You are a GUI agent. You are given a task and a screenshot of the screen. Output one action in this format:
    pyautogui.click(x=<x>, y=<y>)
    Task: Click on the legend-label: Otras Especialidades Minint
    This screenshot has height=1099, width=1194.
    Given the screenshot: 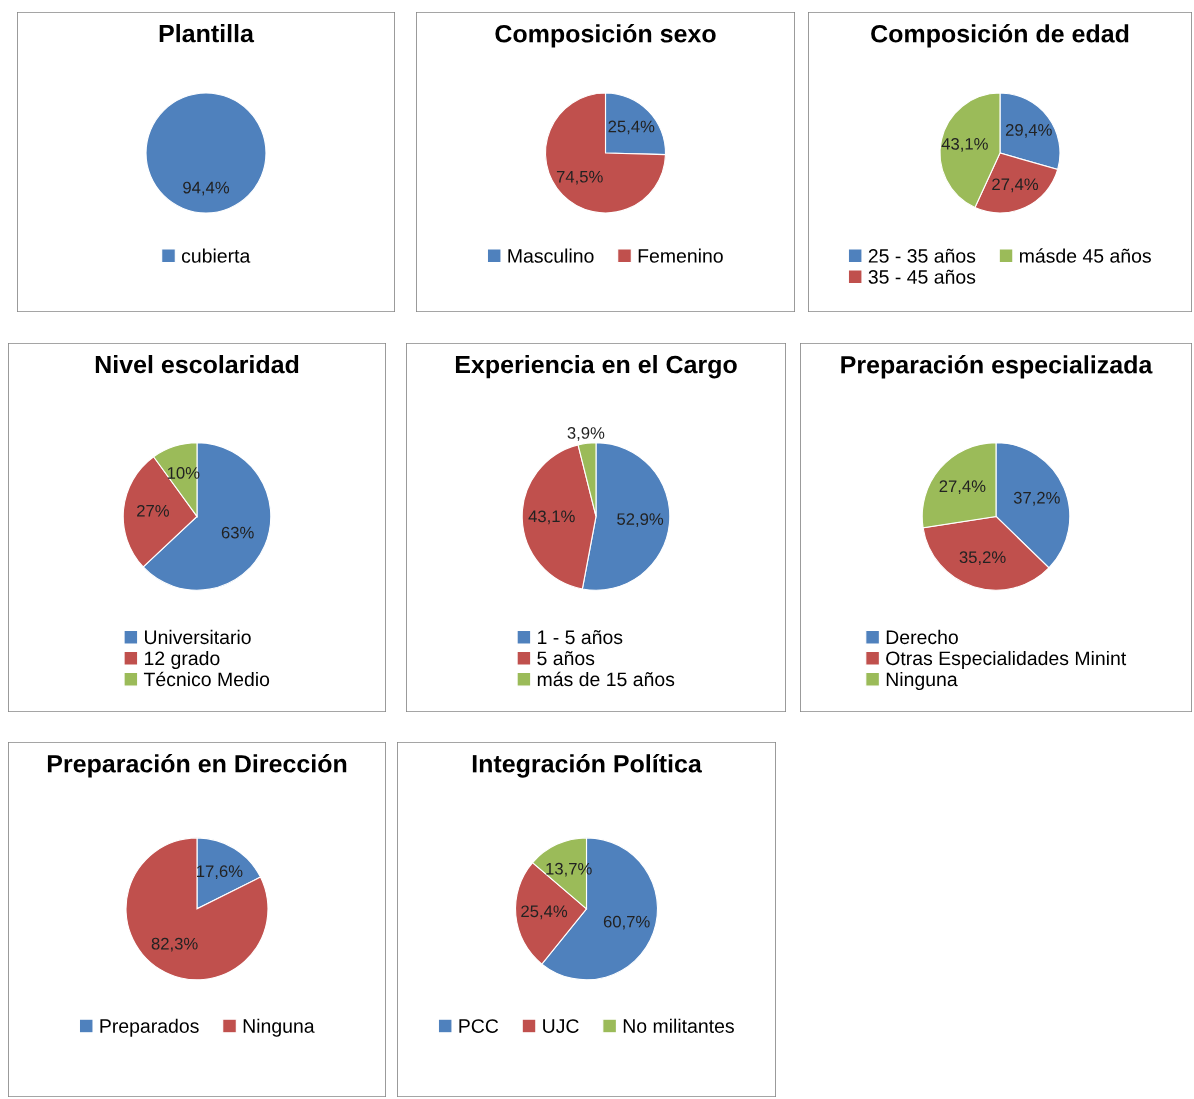 What is the action you would take?
    pyautogui.click(x=1006, y=660)
    